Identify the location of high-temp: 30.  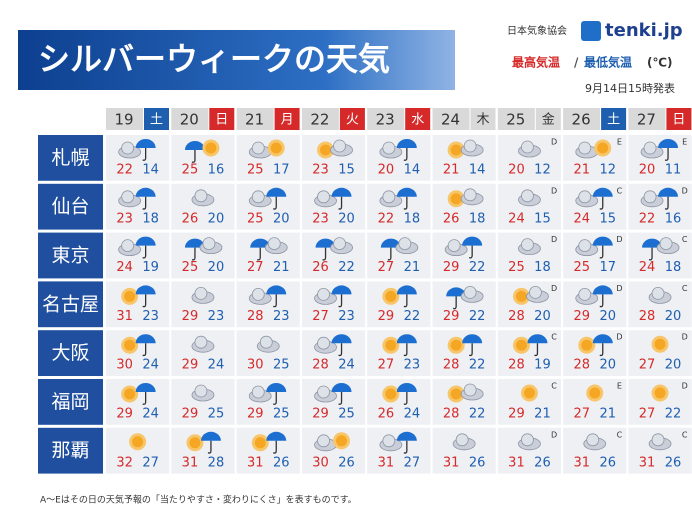
(320, 462).